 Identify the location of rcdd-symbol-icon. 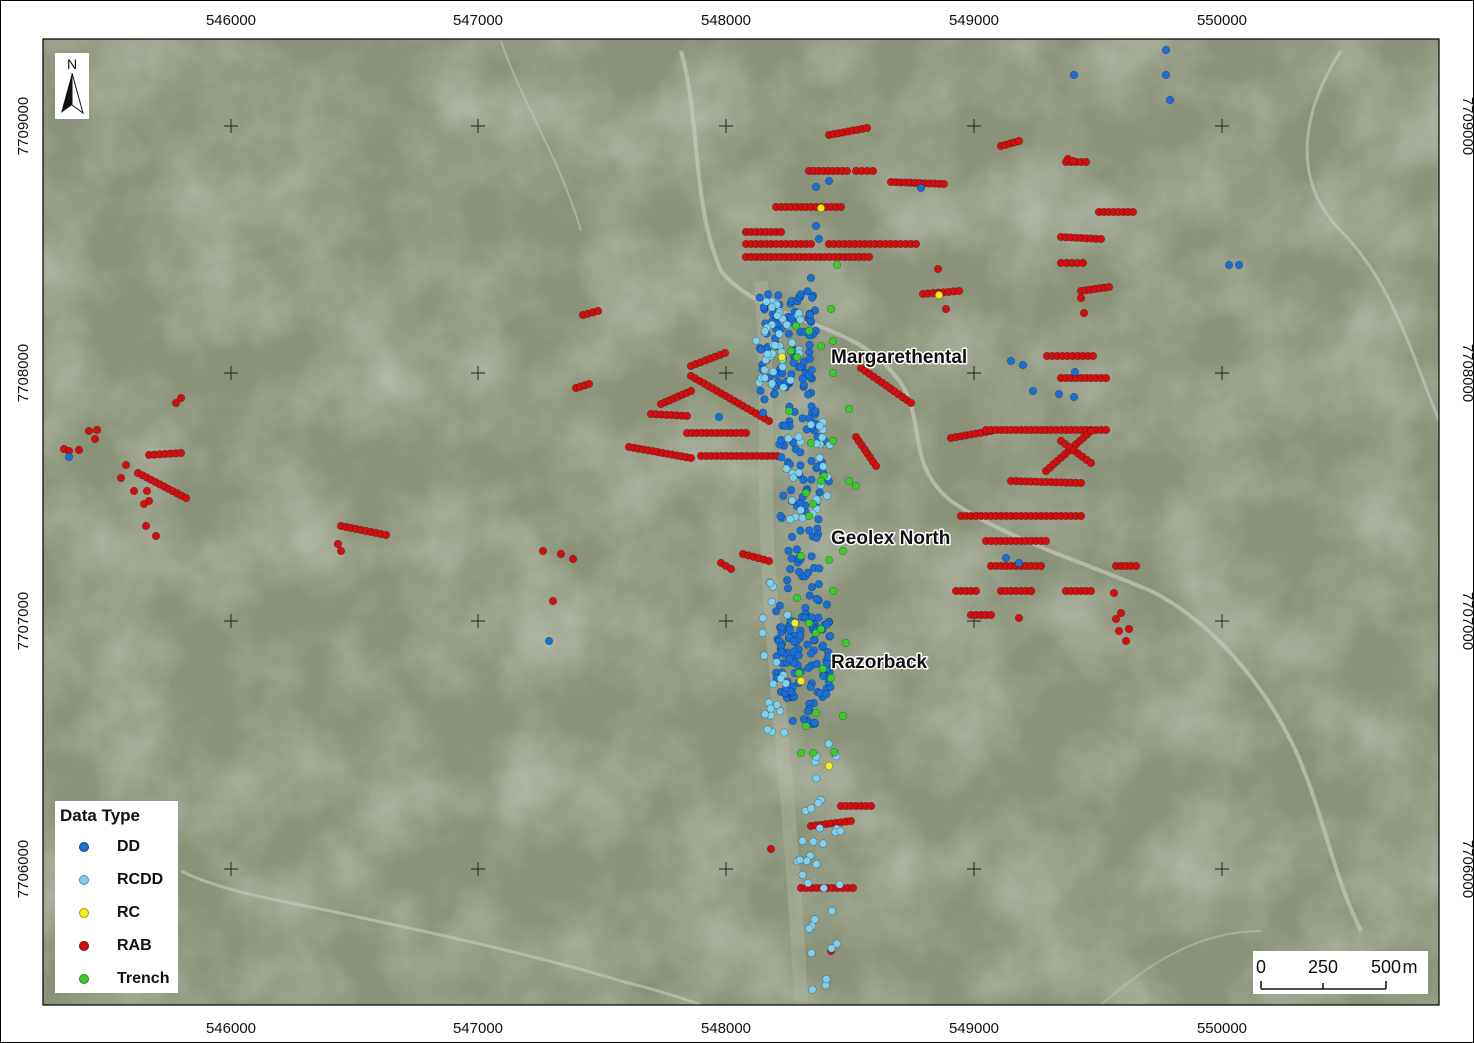
(84, 880).